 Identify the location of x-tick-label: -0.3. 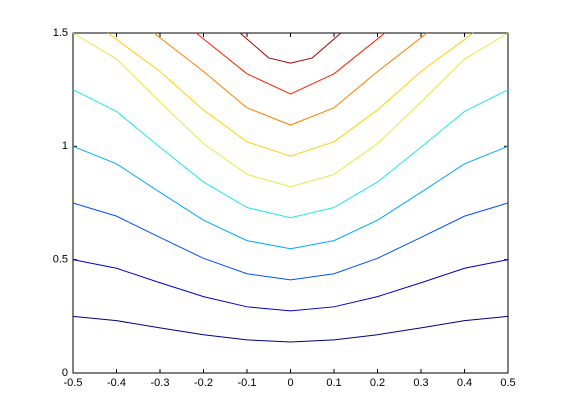
(160, 383).